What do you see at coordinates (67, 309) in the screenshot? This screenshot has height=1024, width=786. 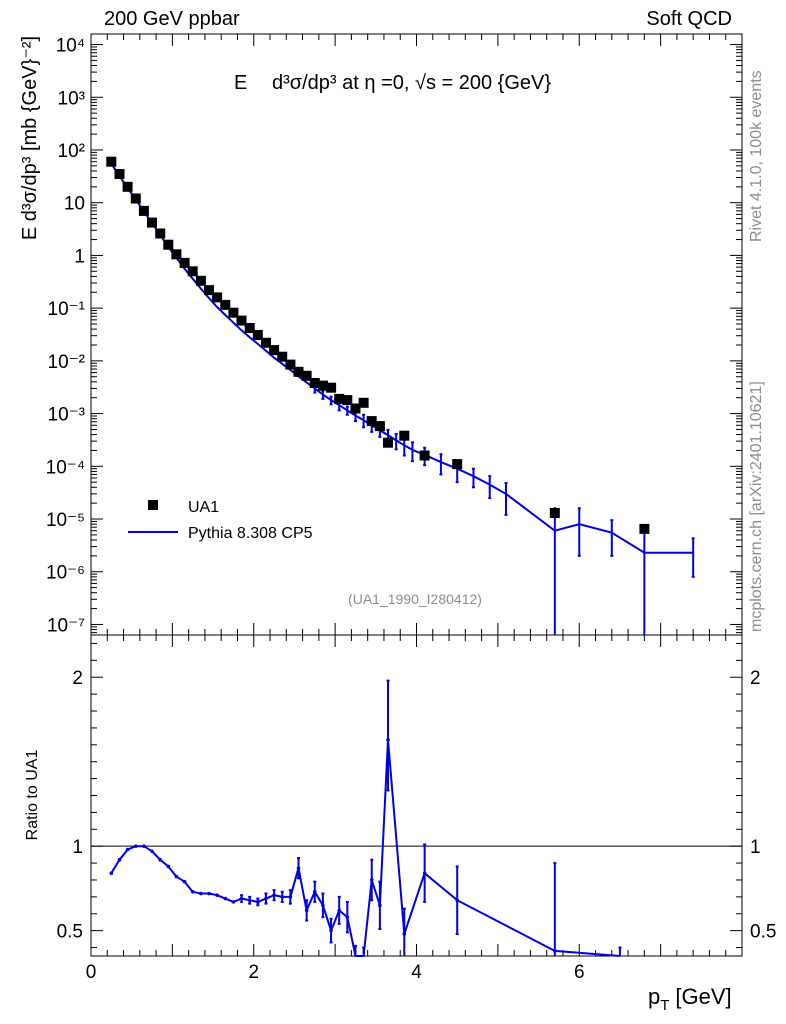 I see `ytick-label: 10⁻¹` at bounding box center [67, 309].